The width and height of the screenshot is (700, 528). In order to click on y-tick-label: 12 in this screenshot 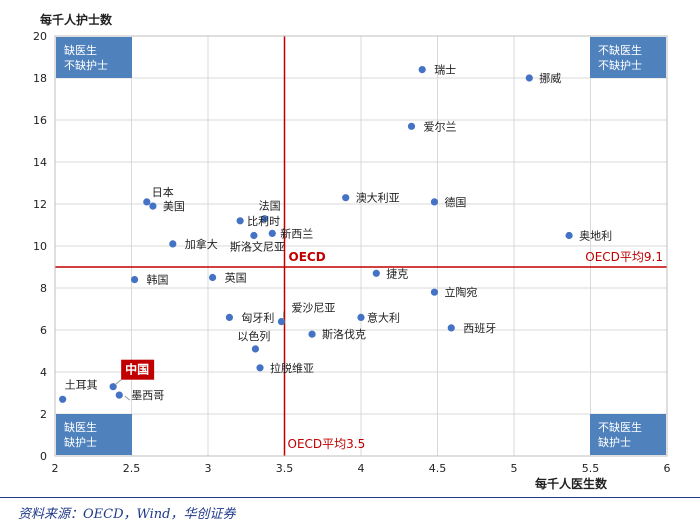, I will do `click(40, 204)`.